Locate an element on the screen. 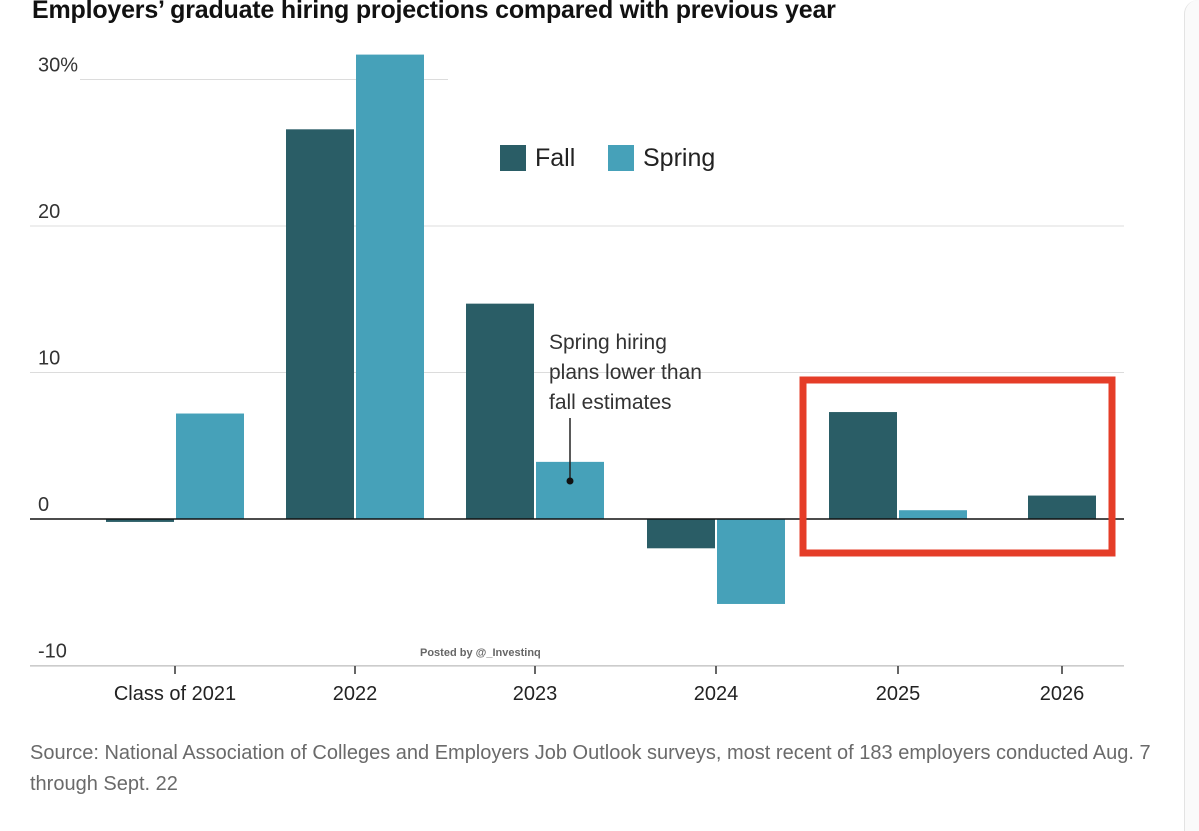  bar-fall-class-of-2021 is located at coordinates (140, 520).